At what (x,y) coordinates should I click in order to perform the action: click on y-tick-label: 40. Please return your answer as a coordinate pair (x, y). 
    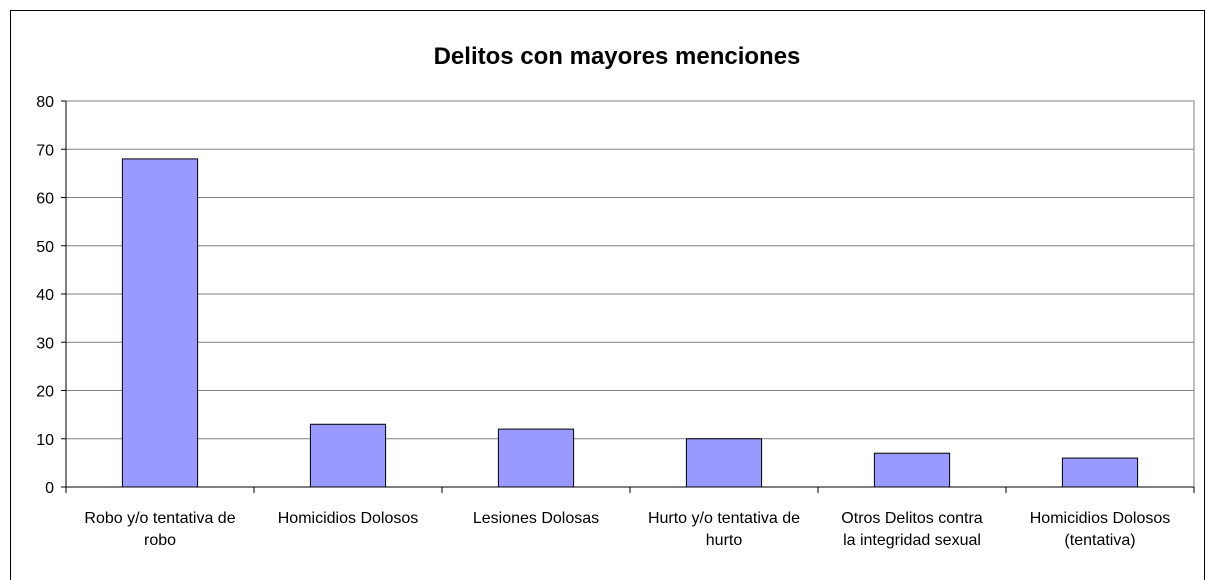
    Looking at the image, I should click on (45, 295).